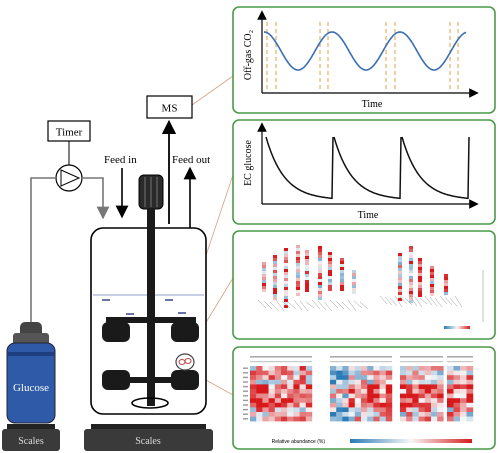 Image resolution: width=500 pixels, height=453 pixels. I want to click on microbe-icon, so click(185, 362).